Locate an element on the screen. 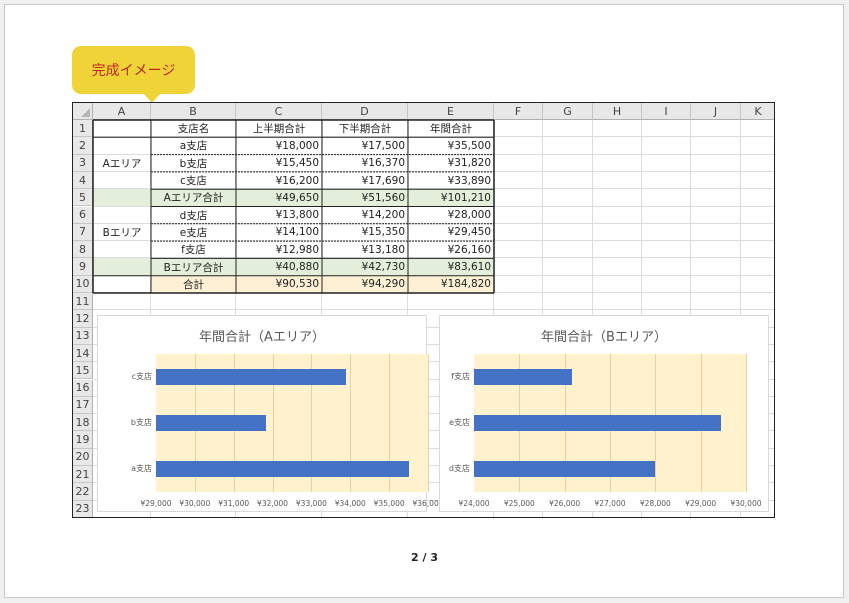 The height and width of the screenshot is (603, 849). header-cell: 上半期合計 is located at coordinates (279, 129).